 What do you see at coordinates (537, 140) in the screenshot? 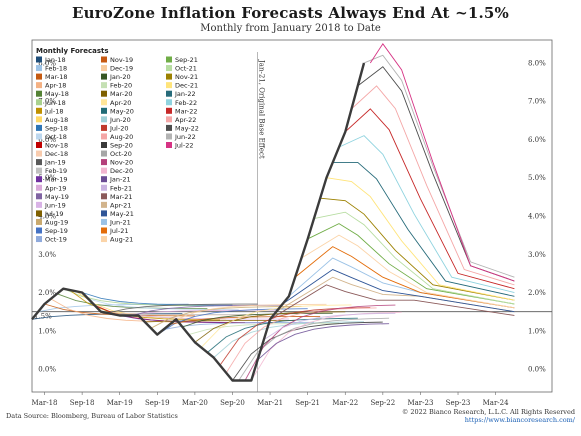
I see `y-tick-label-right: 6.0%` at bounding box center [537, 140].